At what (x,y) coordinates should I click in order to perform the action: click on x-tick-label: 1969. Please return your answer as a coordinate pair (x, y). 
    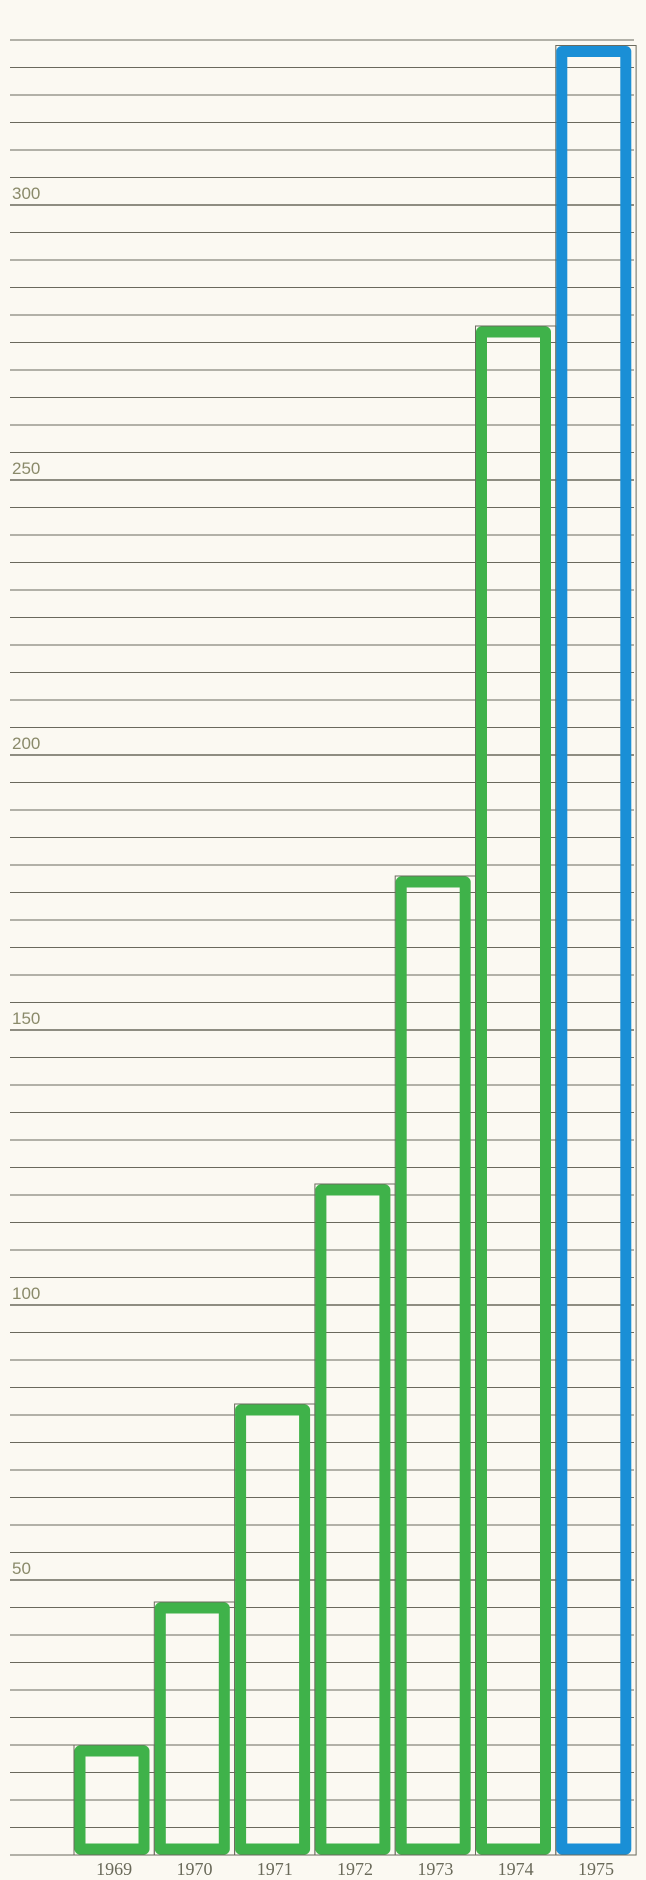
    Looking at the image, I should click on (114, 1869).